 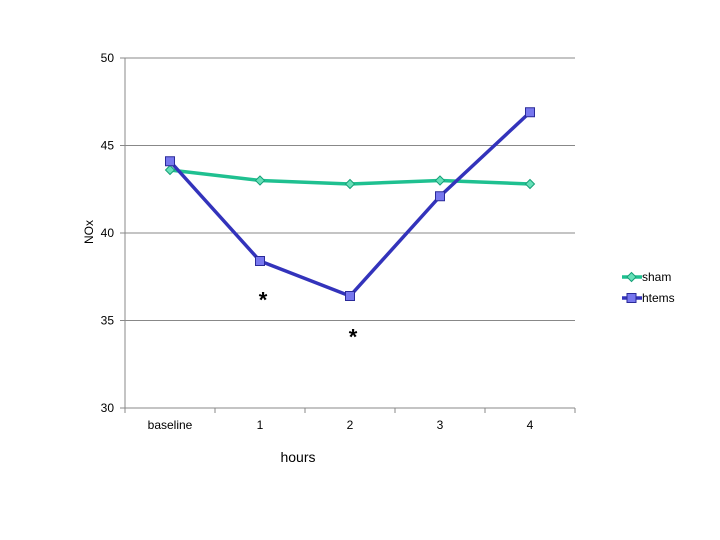 What do you see at coordinates (440, 425) in the screenshot?
I see `x-tick-label: 3` at bounding box center [440, 425].